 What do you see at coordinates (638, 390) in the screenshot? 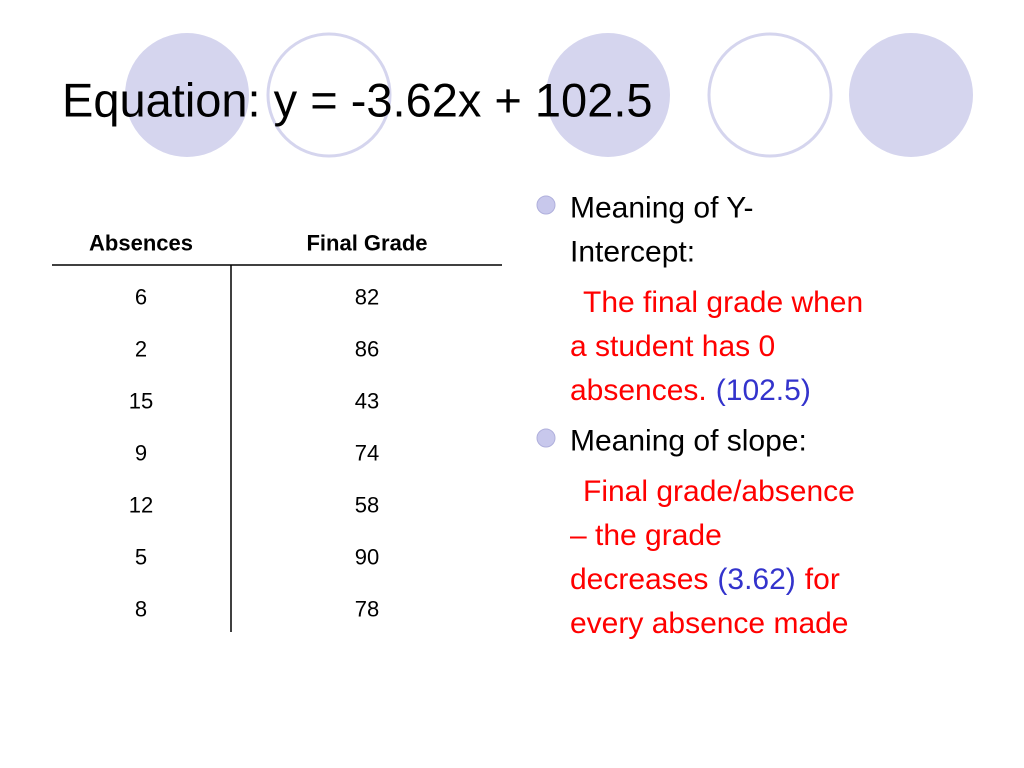
I see `detail-segment: absences.` at bounding box center [638, 390].